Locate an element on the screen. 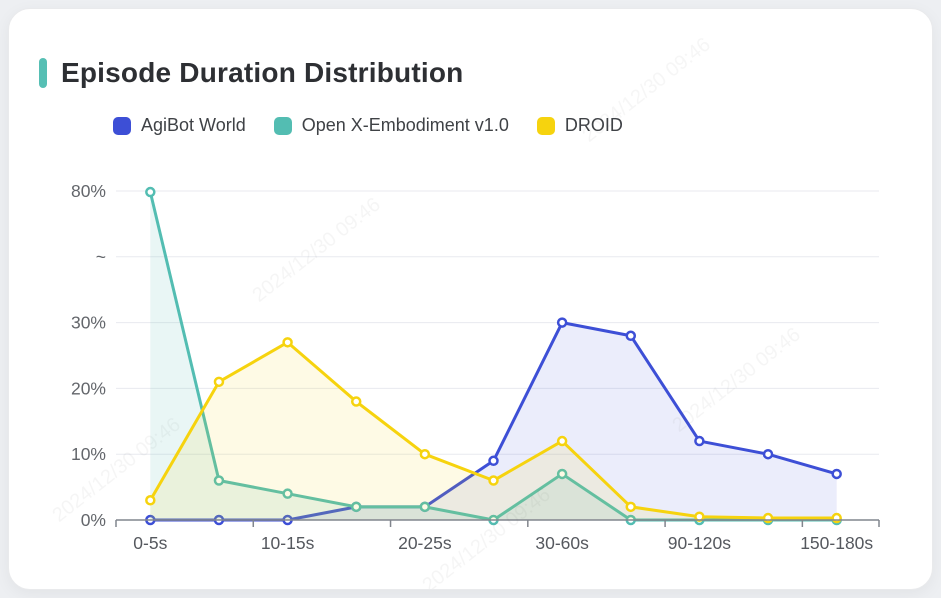  legend-item-agibot-world: AgiBot World is located at coordinates (179, 125).